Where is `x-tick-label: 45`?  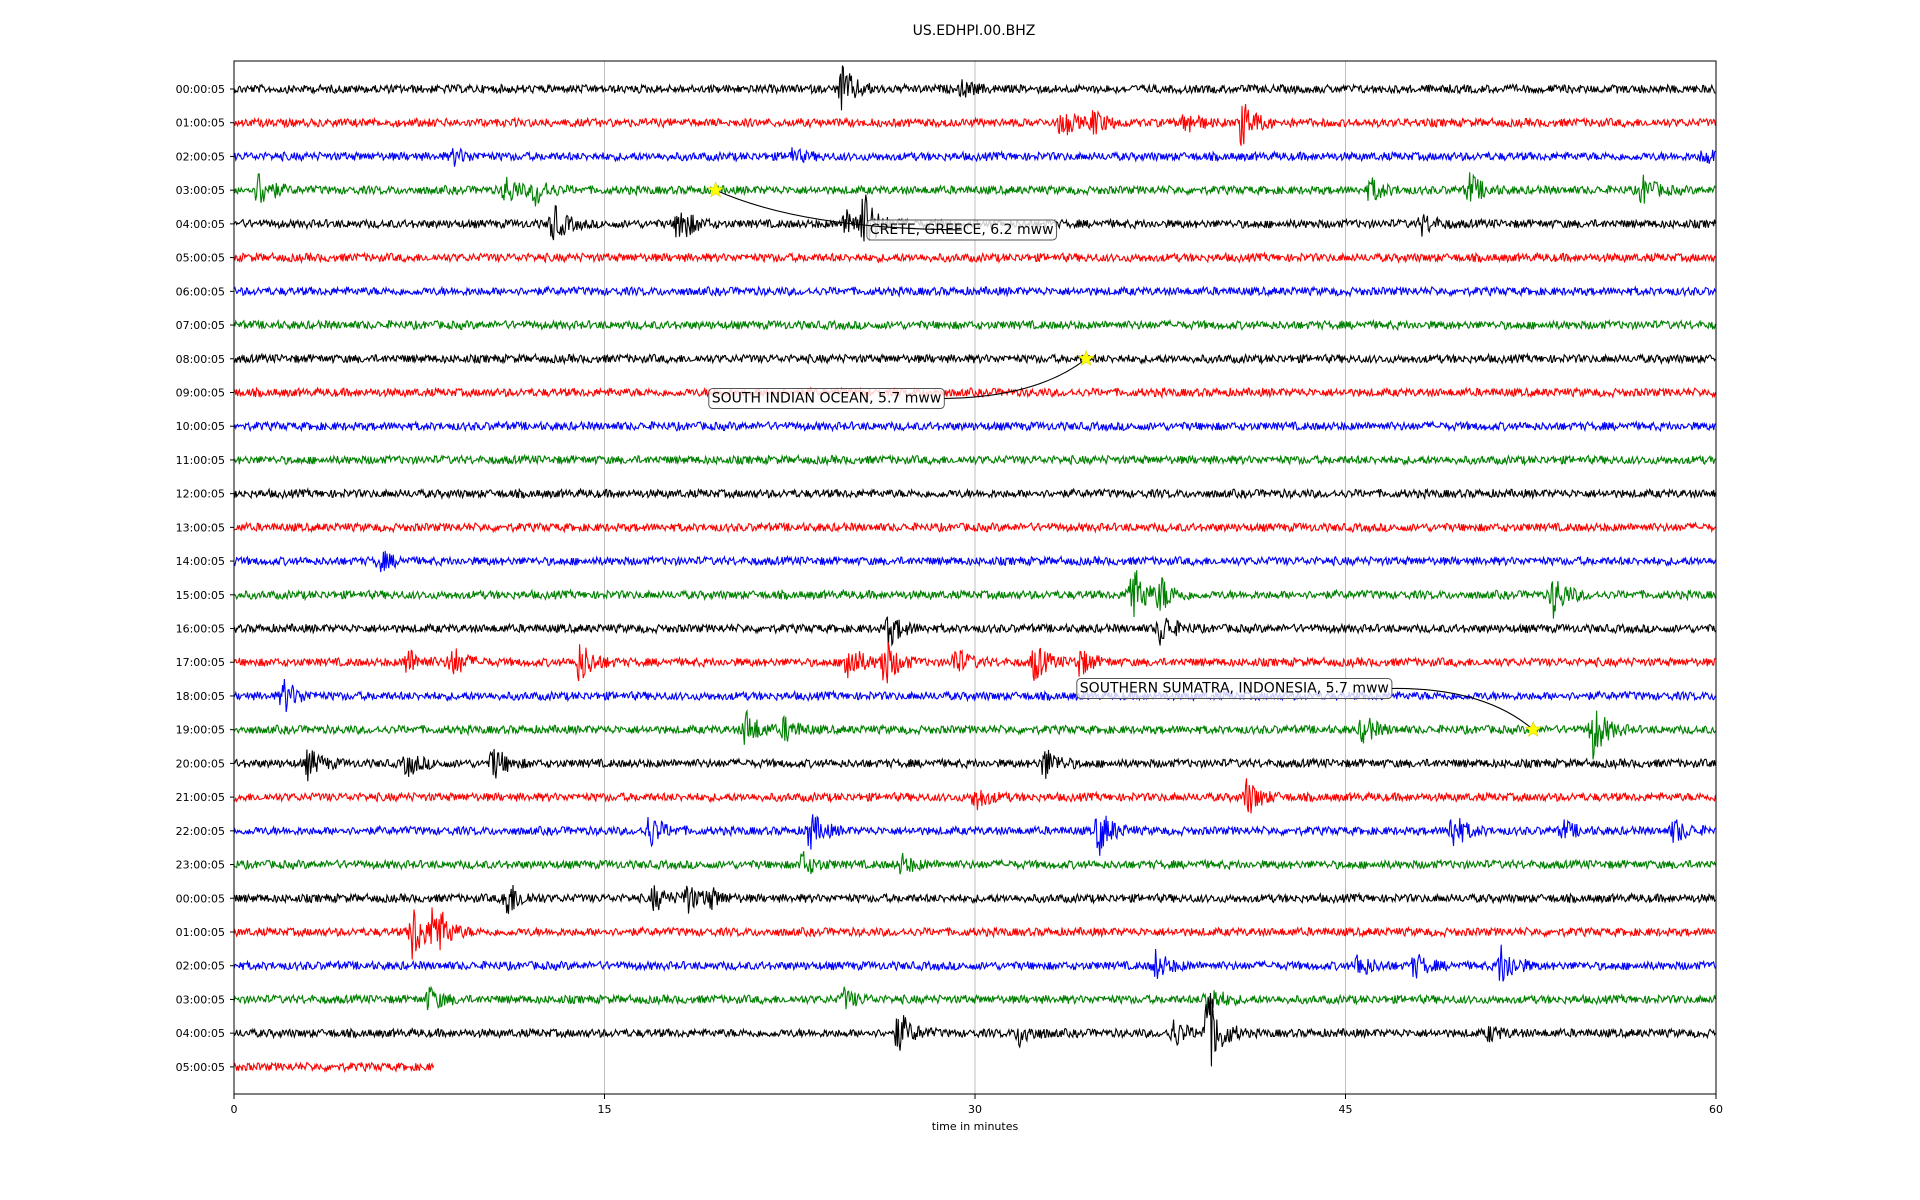 x-tick-label: 45 is located at coordinates (1346, 1109).